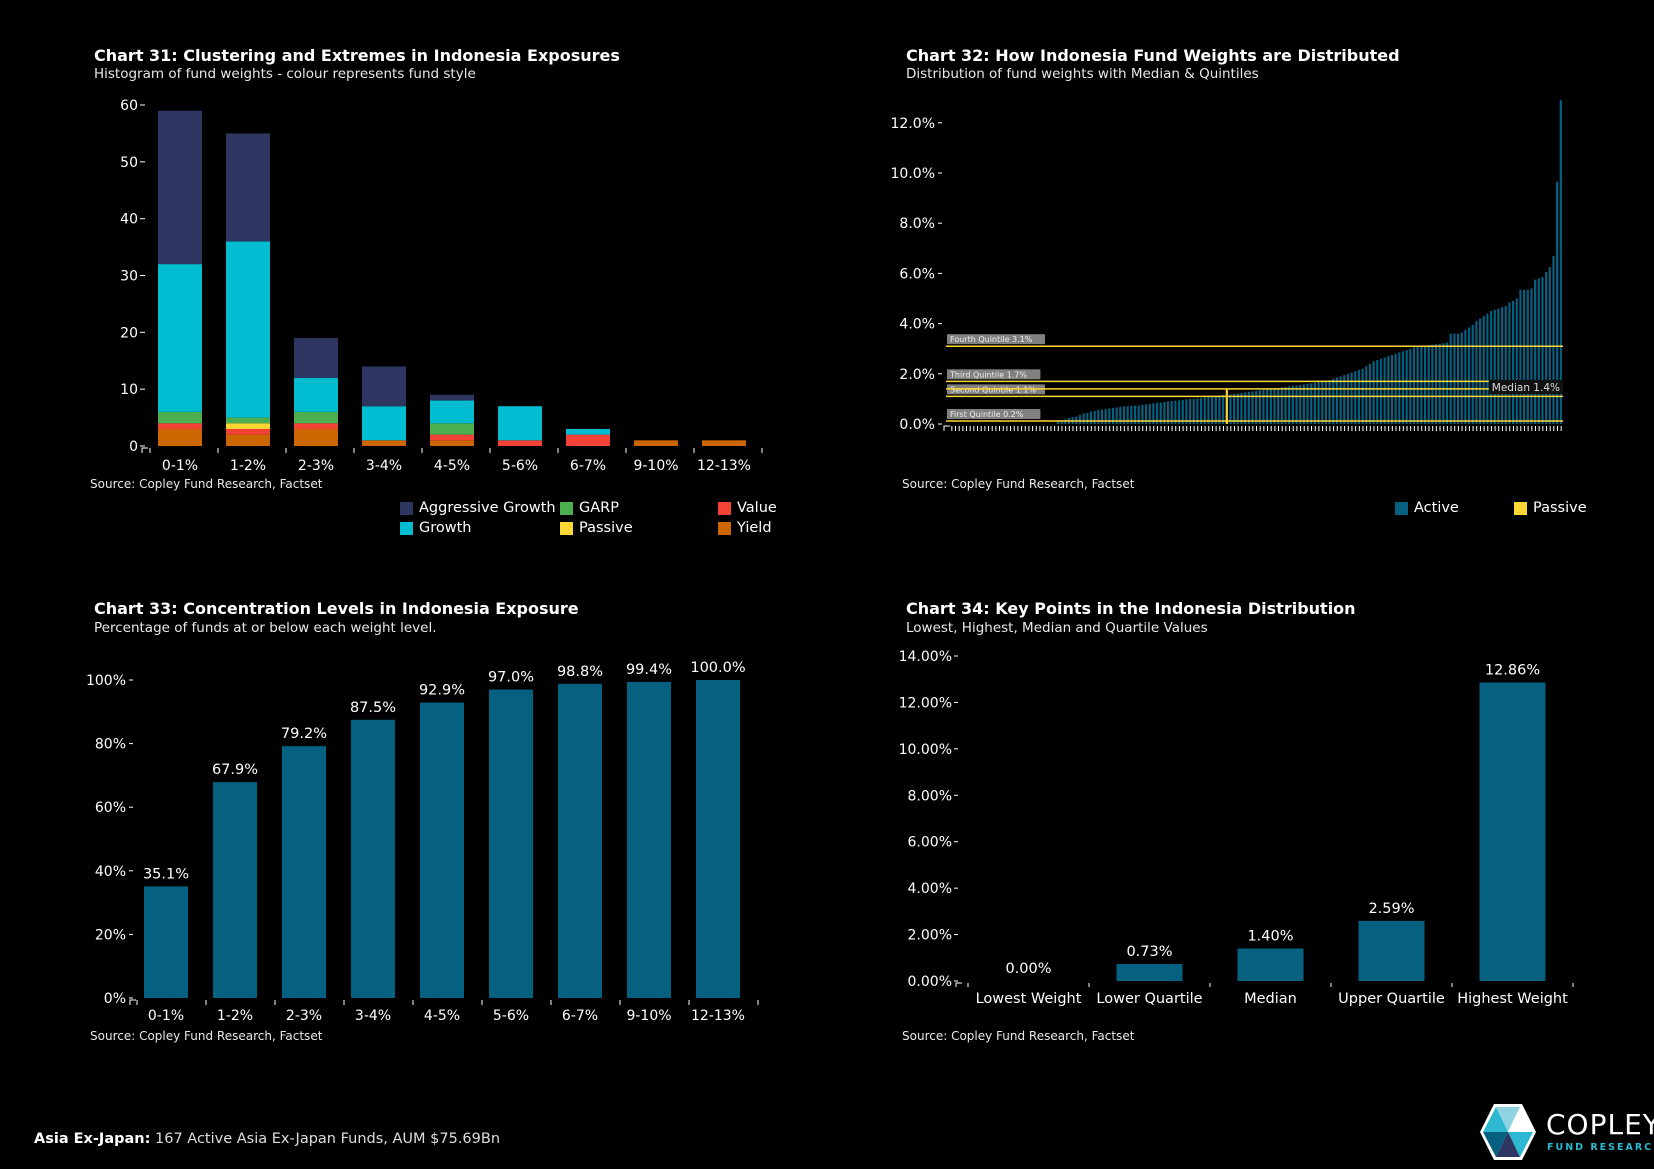 The image size is (1654, 1169). What do you see at coordinates (1512, 999) in the screenshot?
I see `x-tick-label: Highest Weight` at bounding box center [1512, 999].